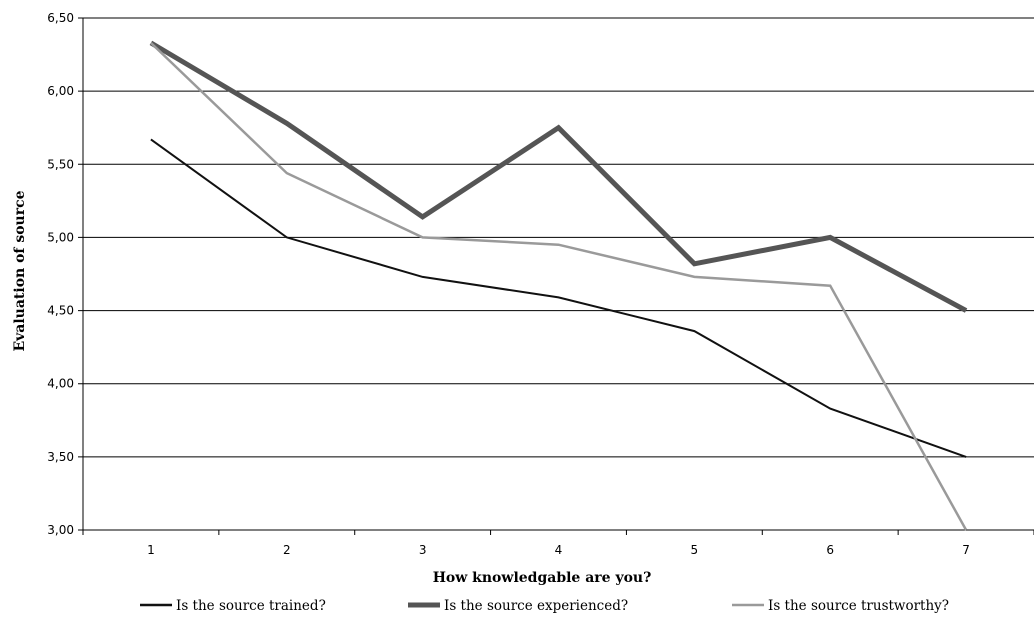 This screenshot has width=1034, height=628. Describe the element at coordinates (60, 457) in the screenshot. I see `y-tick-label: 3,50` at that location.